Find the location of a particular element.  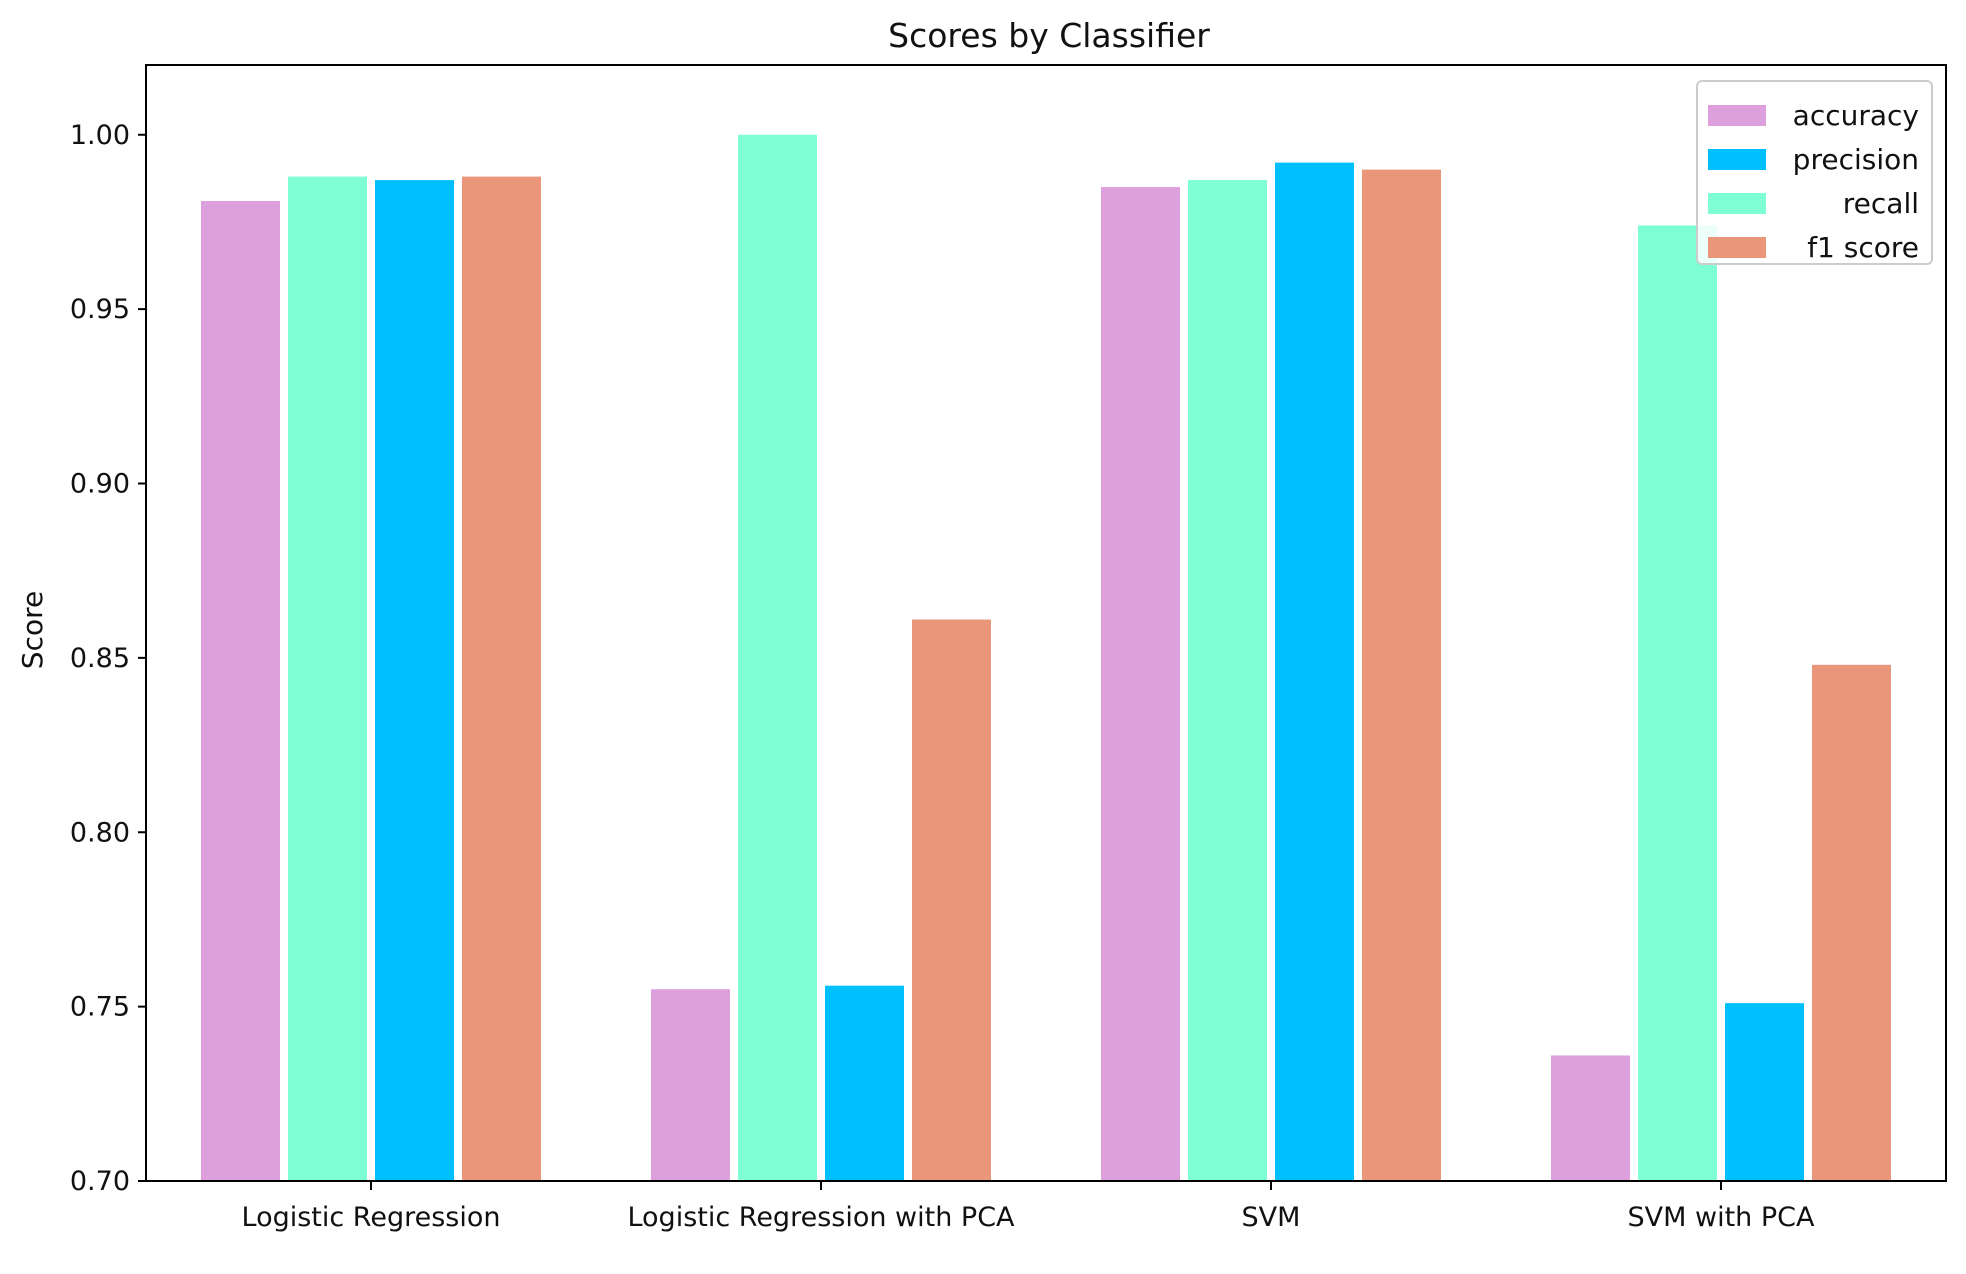

legend: accuracy precision recall f1 score is located at coordinates (1814, 172).